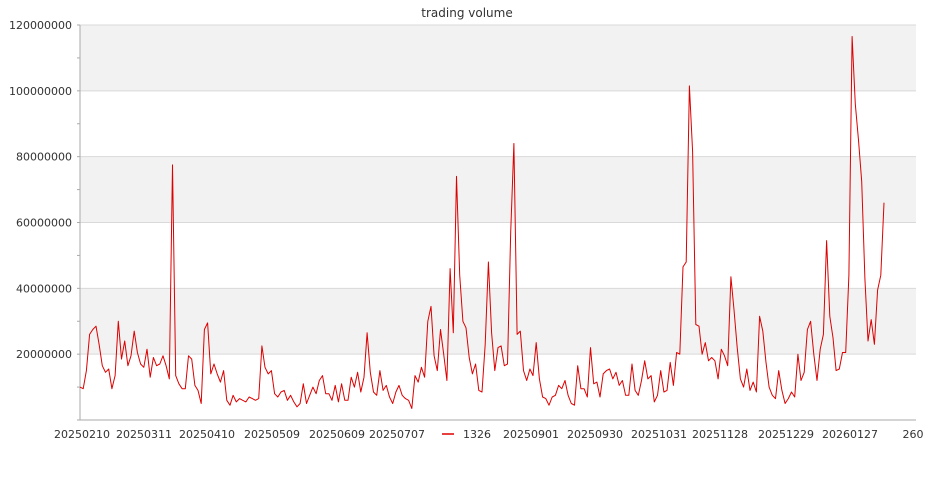  I want to click on y-tick-label: 40000000, so click(44, 288).